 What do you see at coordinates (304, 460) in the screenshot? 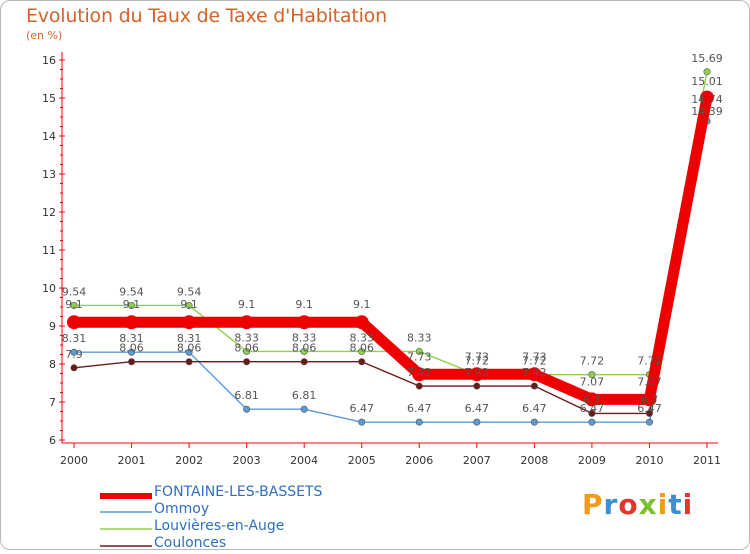
I see `x-tick-label: 2004` at bounding box center [304, 460].